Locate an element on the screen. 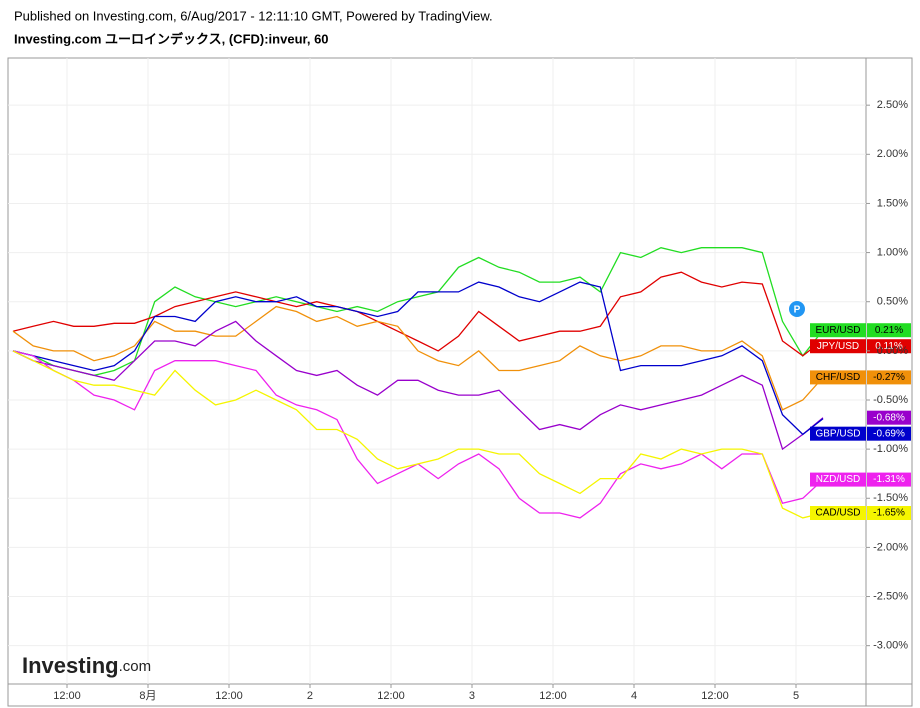 This screenshot has height=708, width=920. value-label: -1.31% is located at coordinates (889, 479).